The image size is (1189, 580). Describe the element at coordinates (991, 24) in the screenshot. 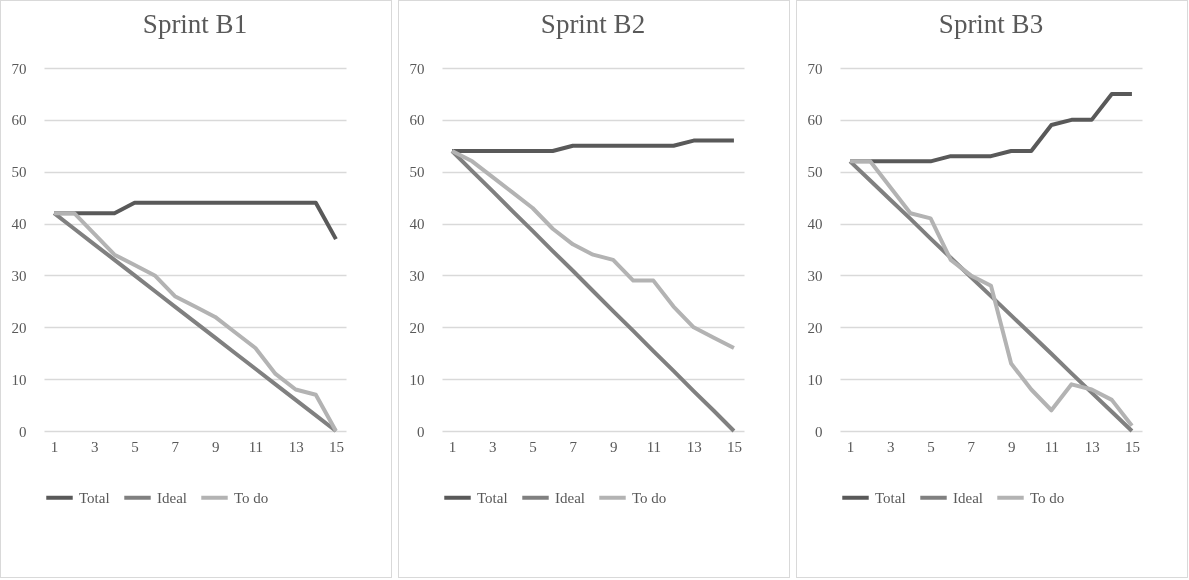

I see `chart-title: Sprint B3` at that location.